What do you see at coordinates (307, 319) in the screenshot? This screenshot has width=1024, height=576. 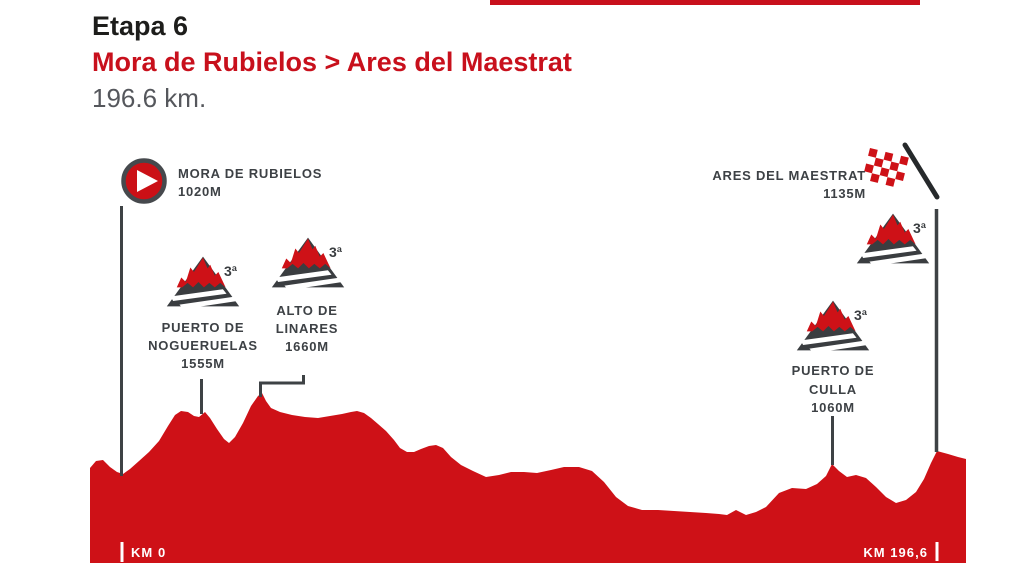 I see `climb-name: ALTO DE LINARES` at bounding box center [307, 319].